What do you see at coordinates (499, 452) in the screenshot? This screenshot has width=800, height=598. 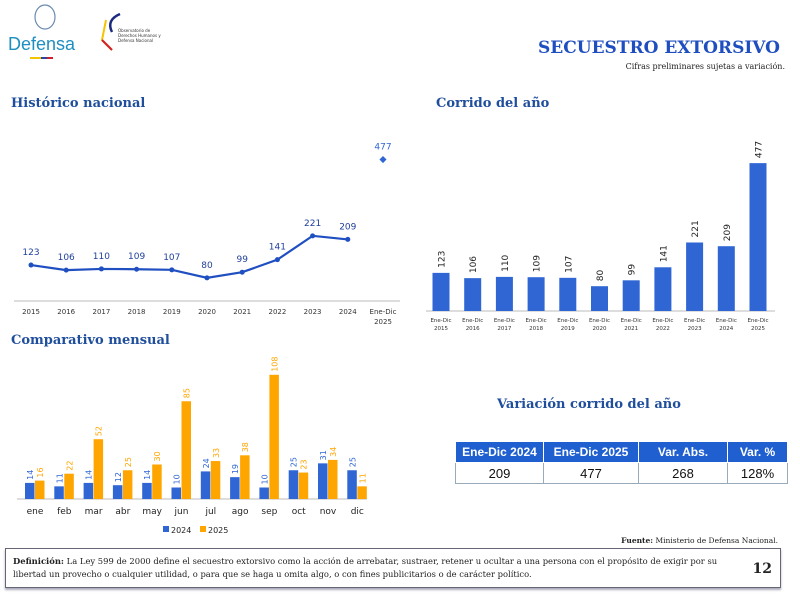 I see `col-2024: Ene-Dic 2024` at bounding box center [499, 452].